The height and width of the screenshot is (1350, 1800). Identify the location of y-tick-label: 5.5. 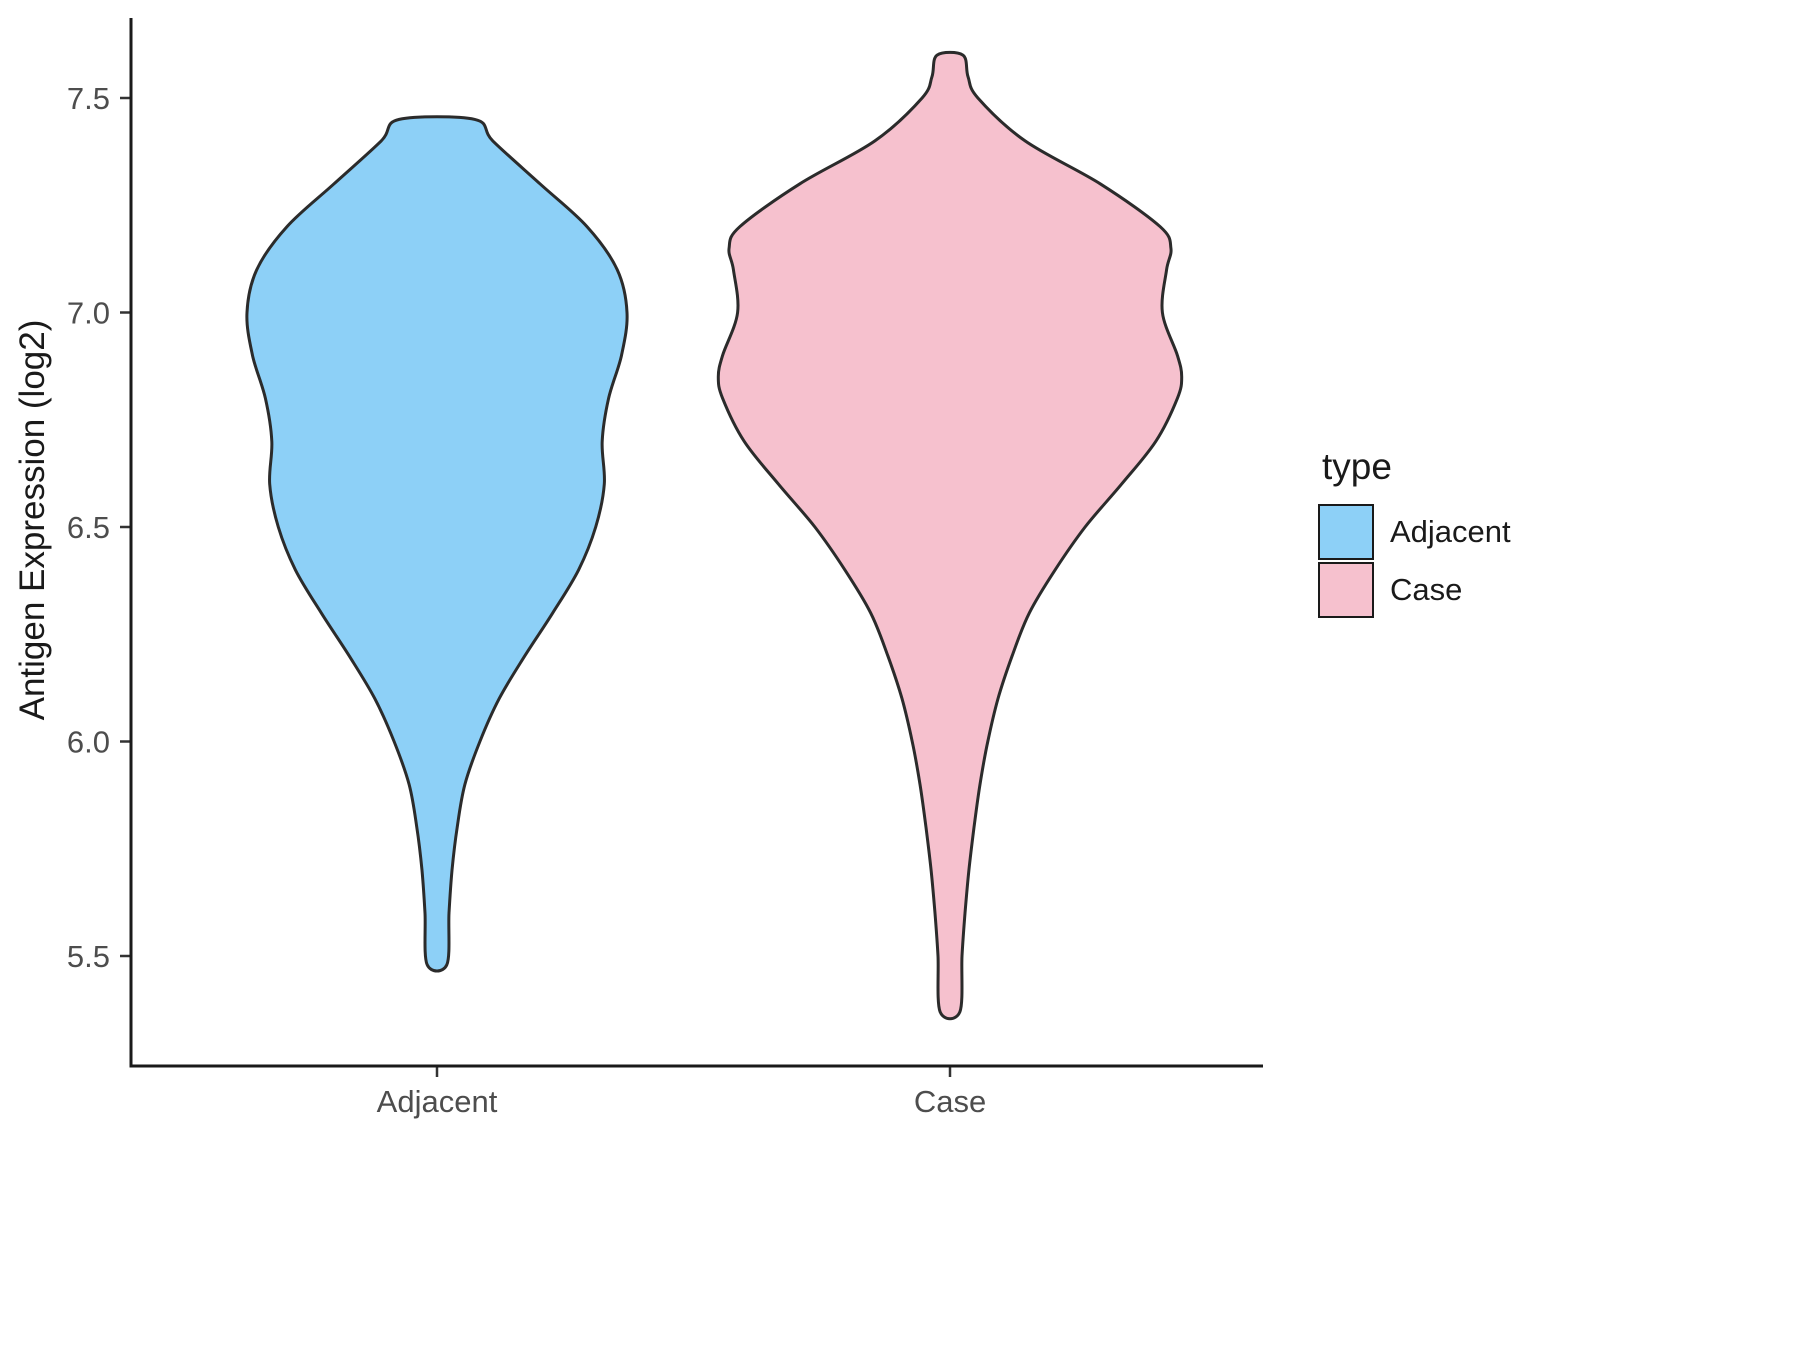
(88, 956).